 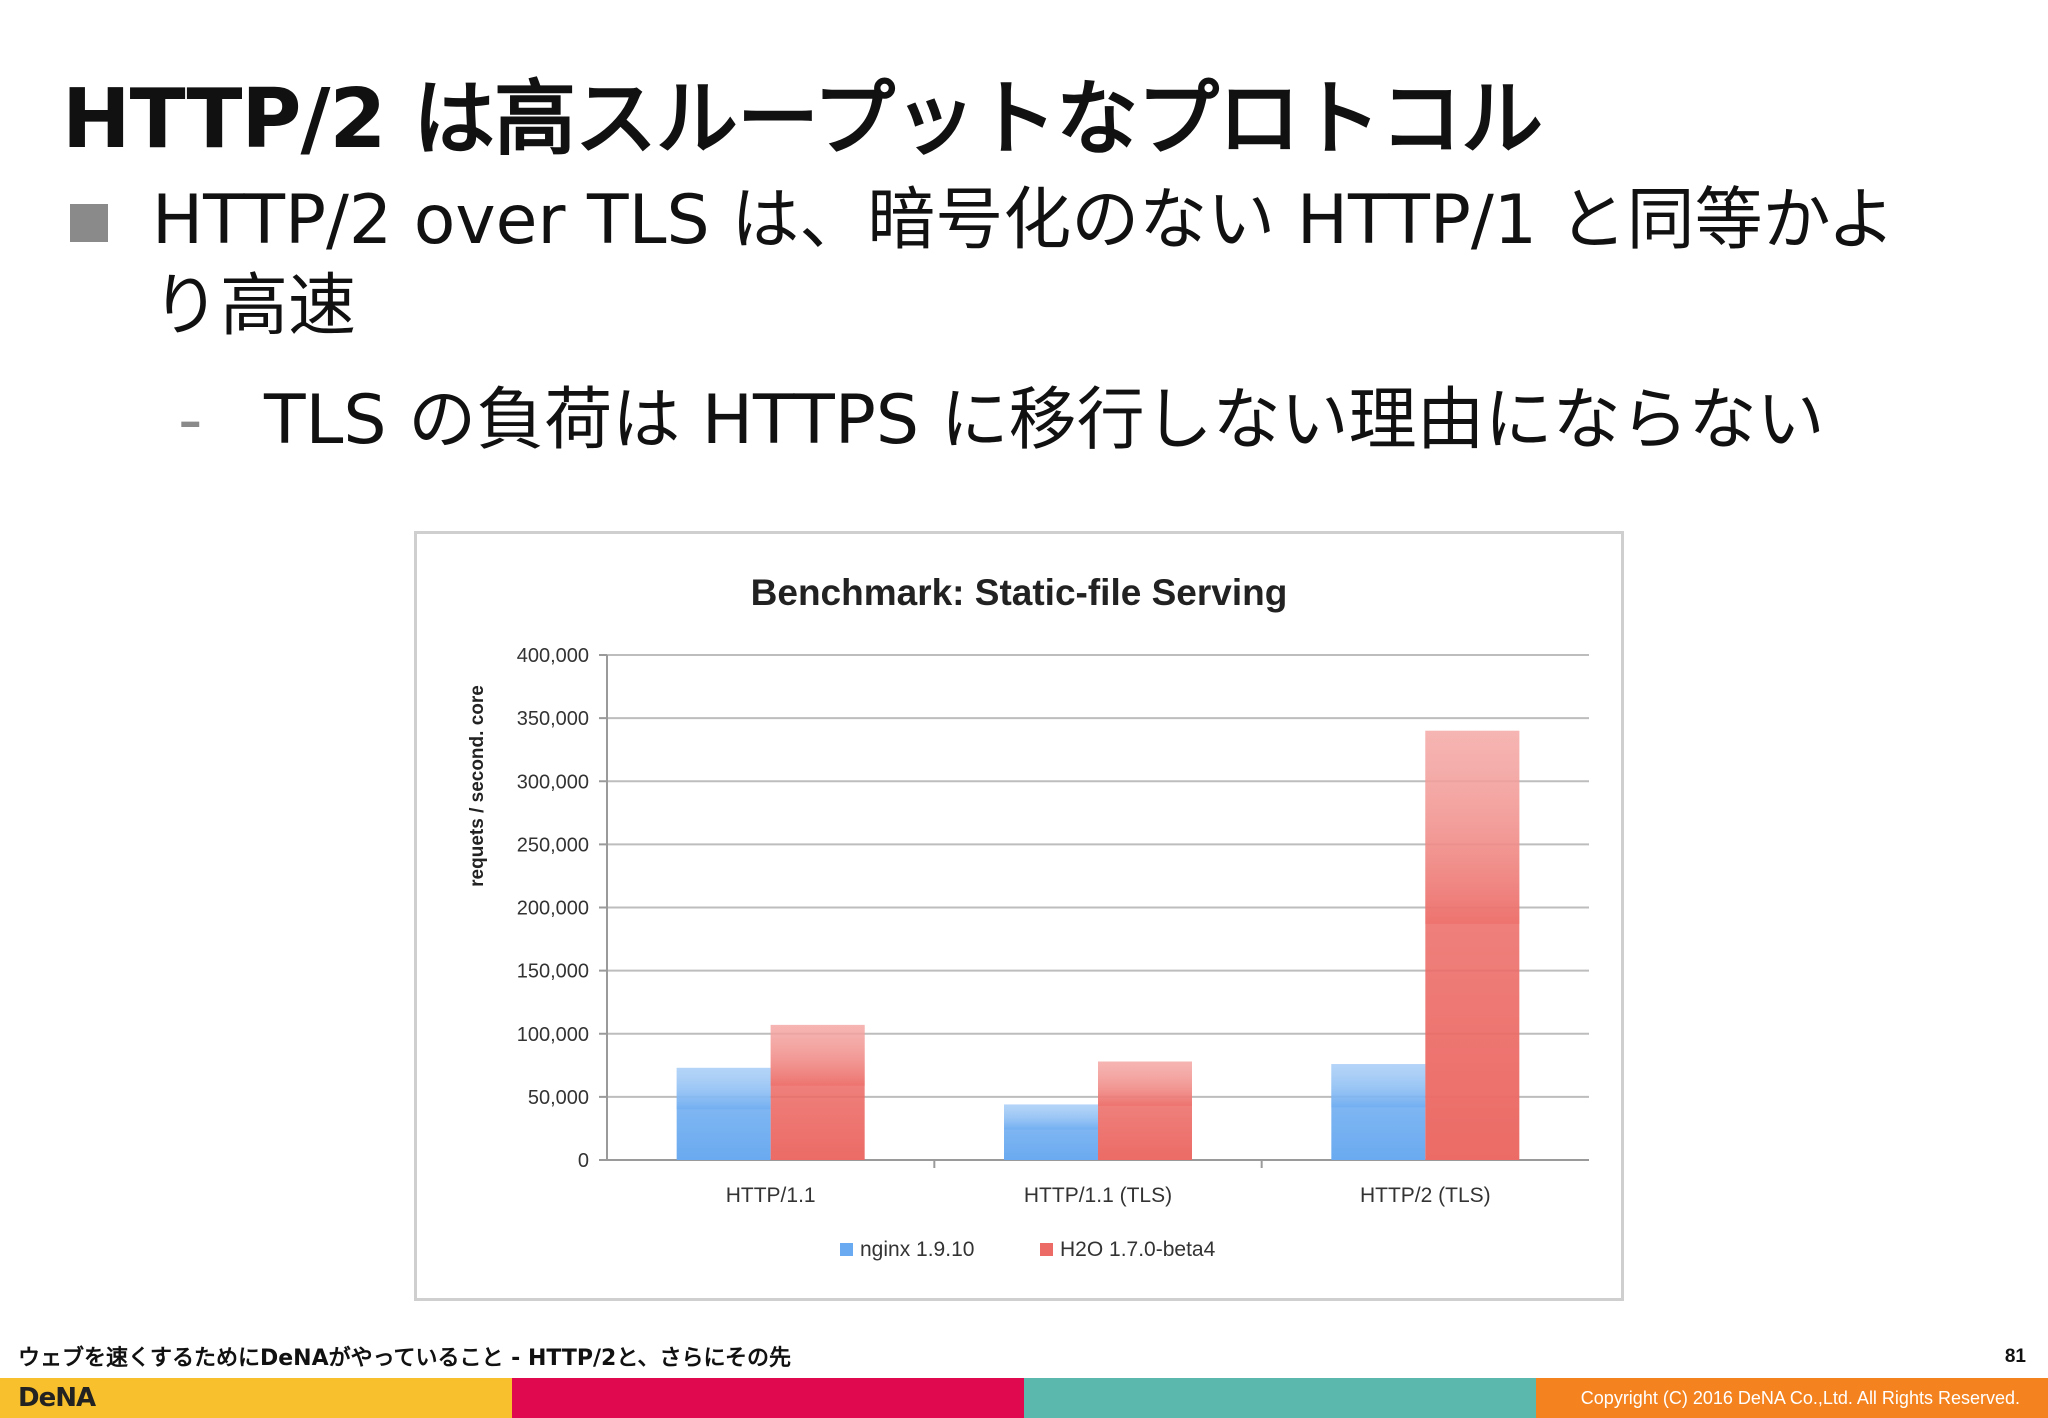 I want to click on footer-color-bar, so click(x=1024, y=1398).